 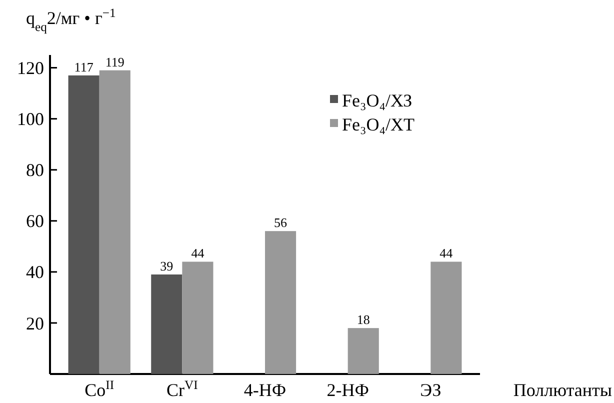 What do you see at coordinates (30, 68) in the screenshot?
I see `y-tick-label: 120` at bounding box center [30, 68].